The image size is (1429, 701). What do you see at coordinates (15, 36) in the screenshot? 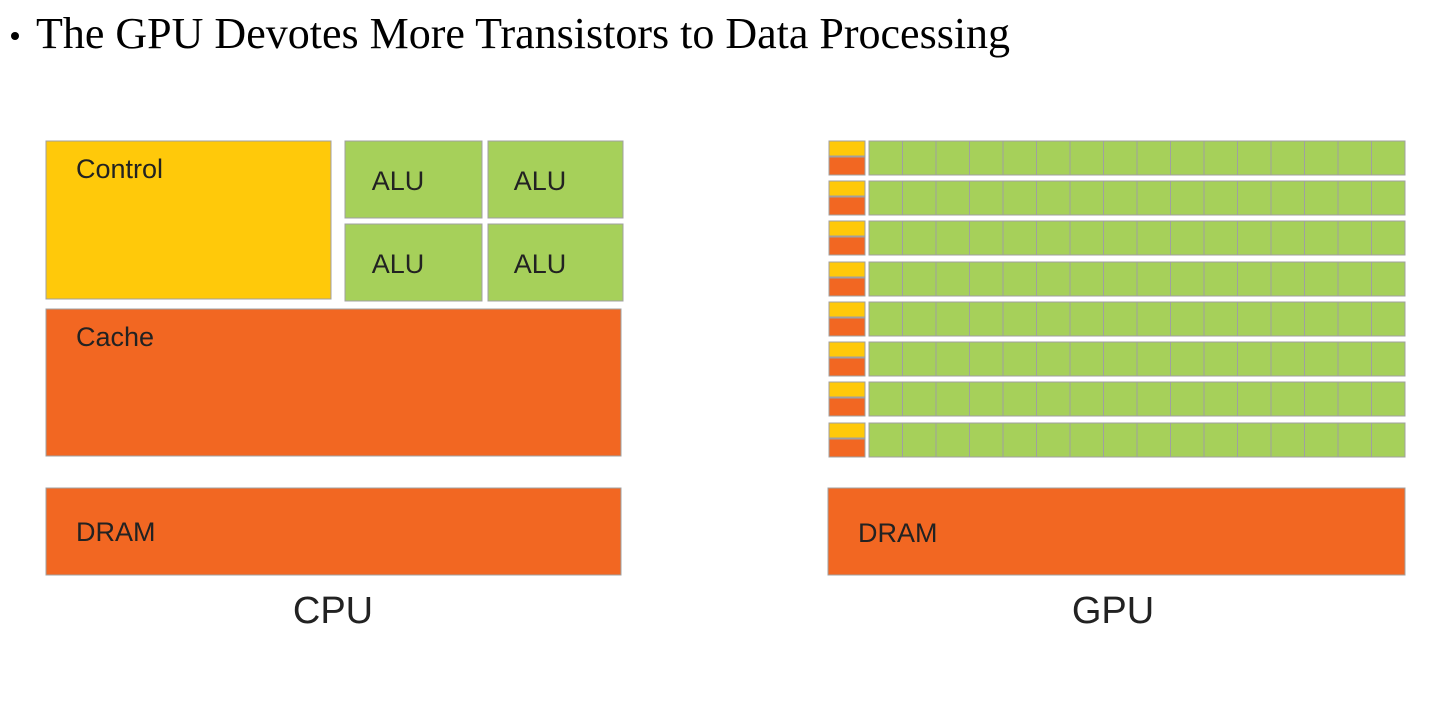
I see `bullet` at bounding box center [15, 36].